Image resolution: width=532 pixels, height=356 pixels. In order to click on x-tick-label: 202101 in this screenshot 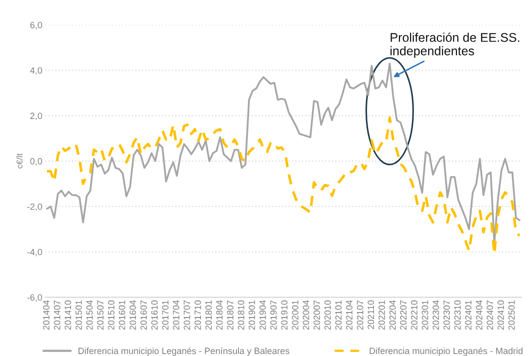, I will do `click(338, 315)`.